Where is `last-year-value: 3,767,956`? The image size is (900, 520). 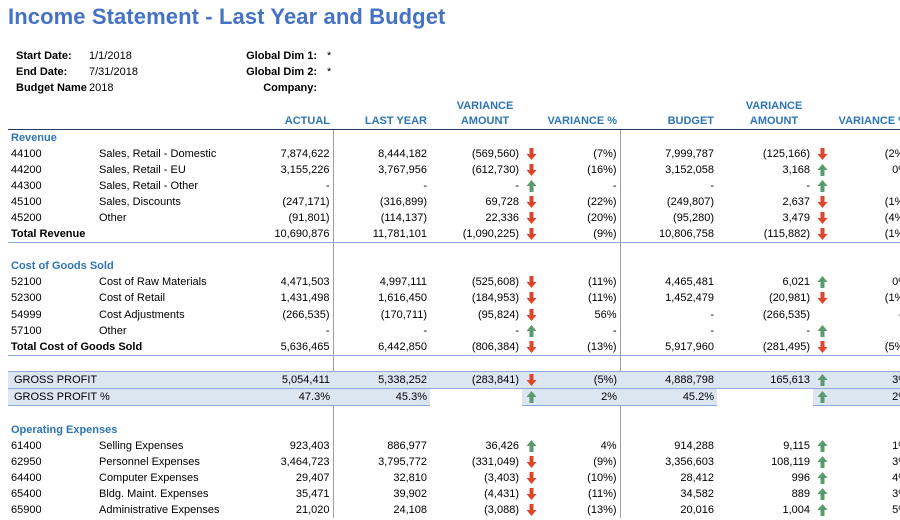
last-year-value: 3,767,956 is located at coordinates (381, 169).